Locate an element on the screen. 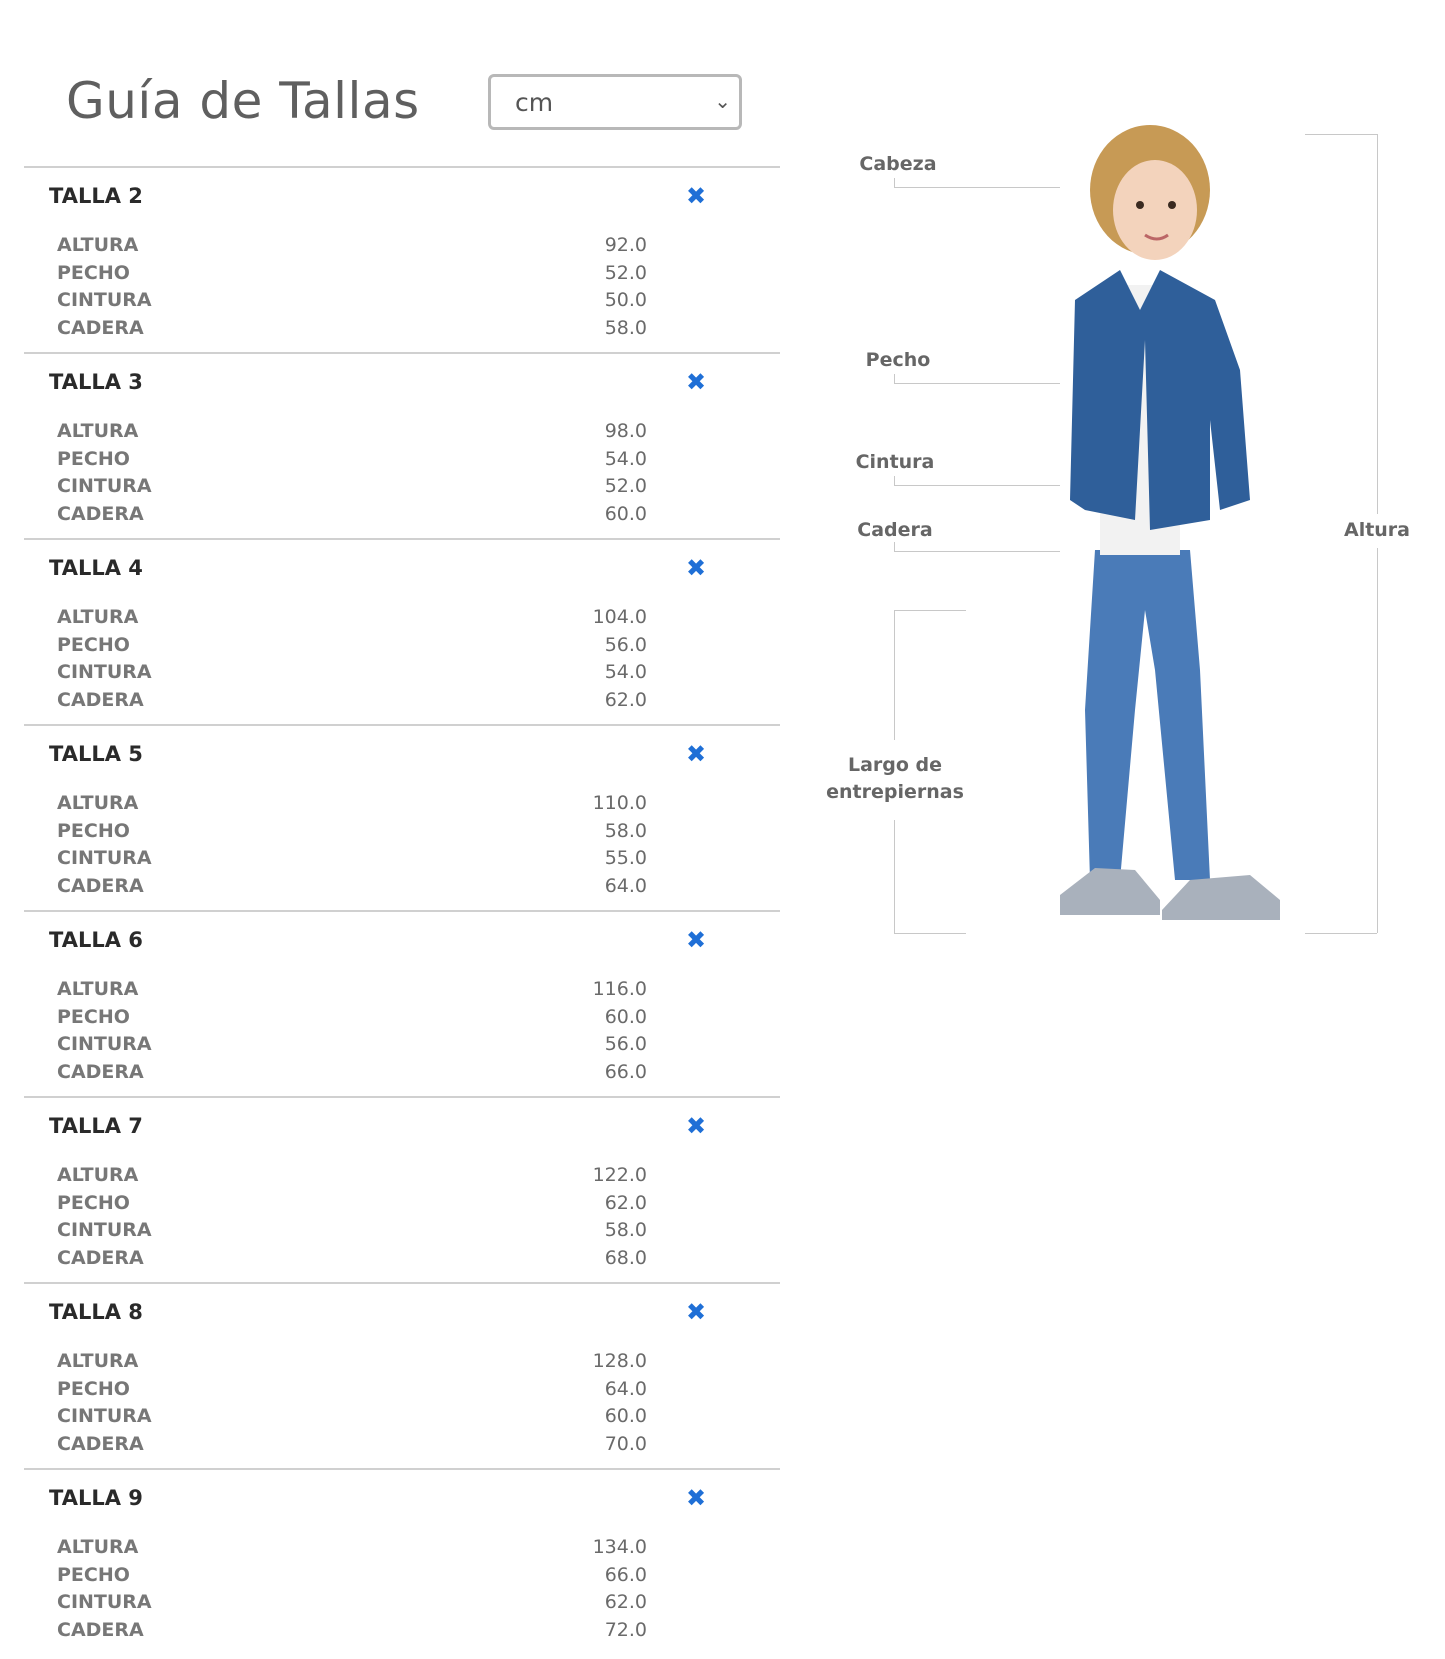 Image resolution: width=1445 pixels, height=1659 pixels. measurement-row: CADERA 64.0 is located at coordinates (352, 888).